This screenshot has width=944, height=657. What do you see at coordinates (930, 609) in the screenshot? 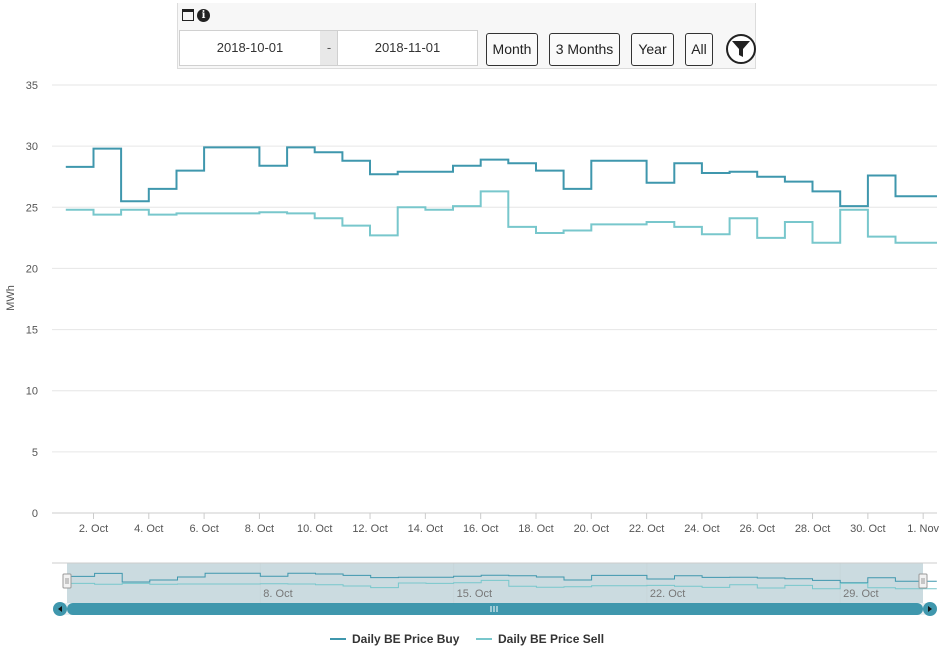
I see `scroll-right-arrow-icon` at bounding box center [930, 609].